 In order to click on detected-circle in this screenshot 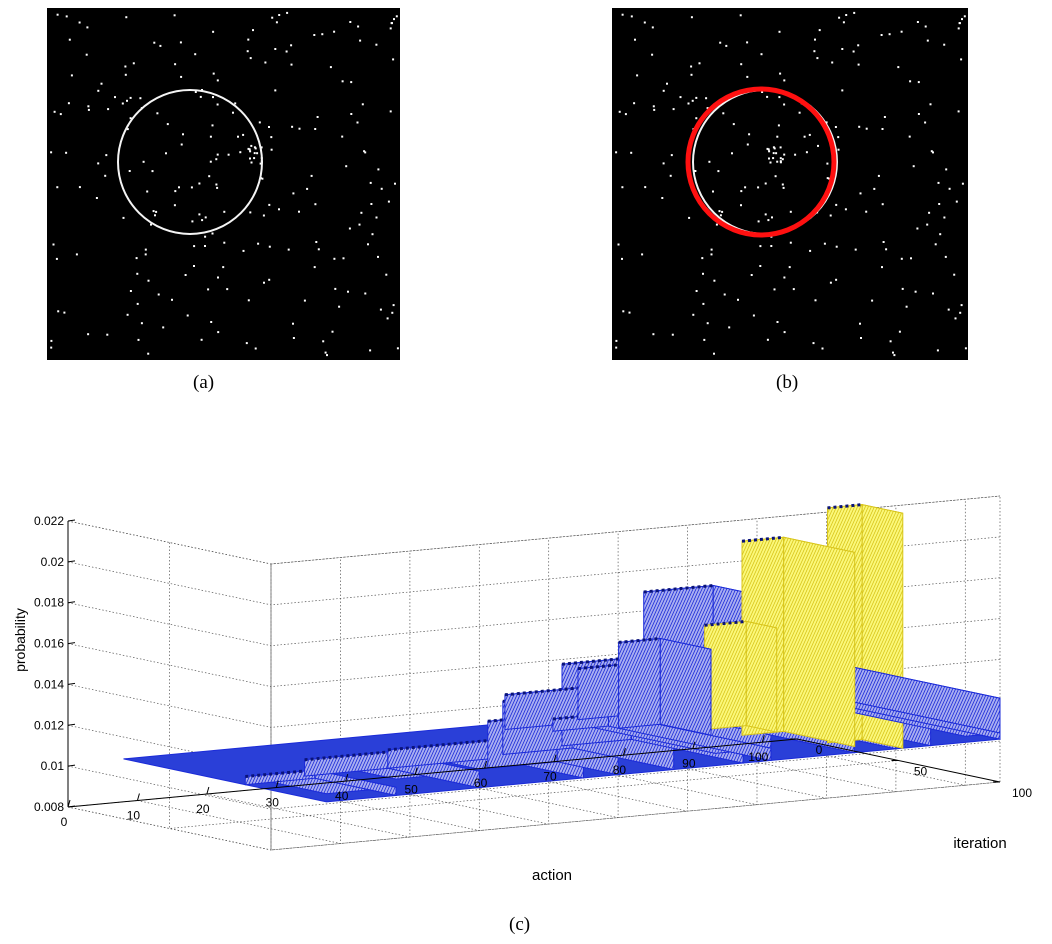, I will do `click(761, 162)`.